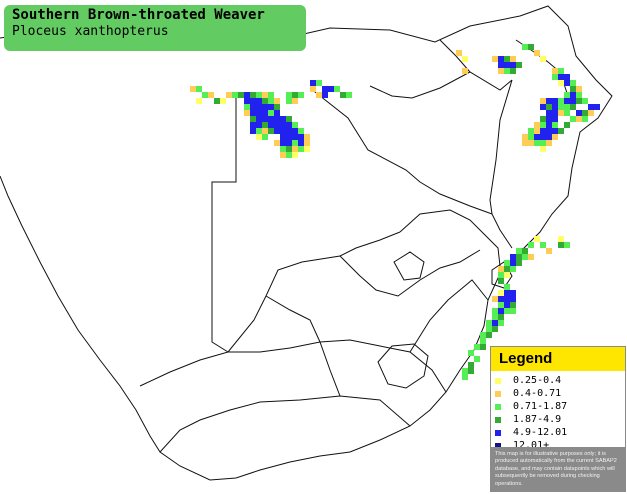 Image resolution: width=627 pixels, height=494 pixels. Describe the element at coordinates (531, 432) in the screenshot. I see `legend-item: 4.9-12.01` at that location.